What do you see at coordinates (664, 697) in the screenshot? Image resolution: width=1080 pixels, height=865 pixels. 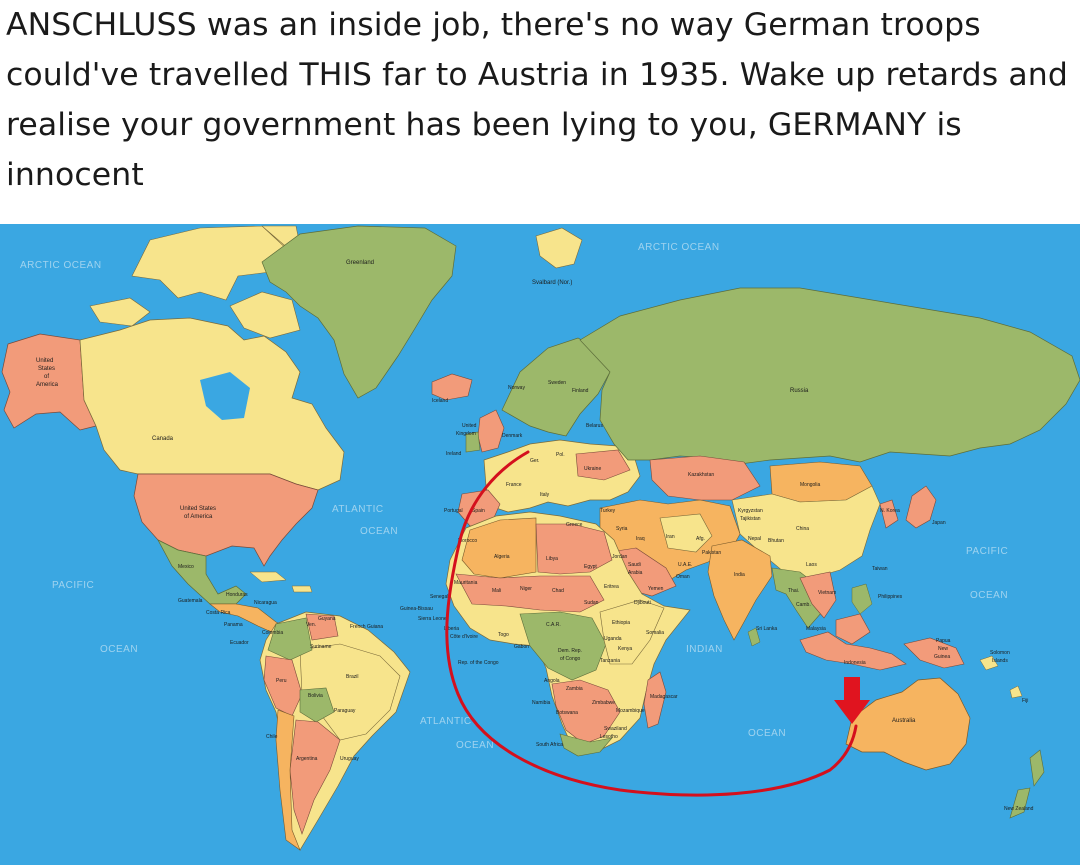 I see `country-label: Madagascar` at bounding box center [664, 697].